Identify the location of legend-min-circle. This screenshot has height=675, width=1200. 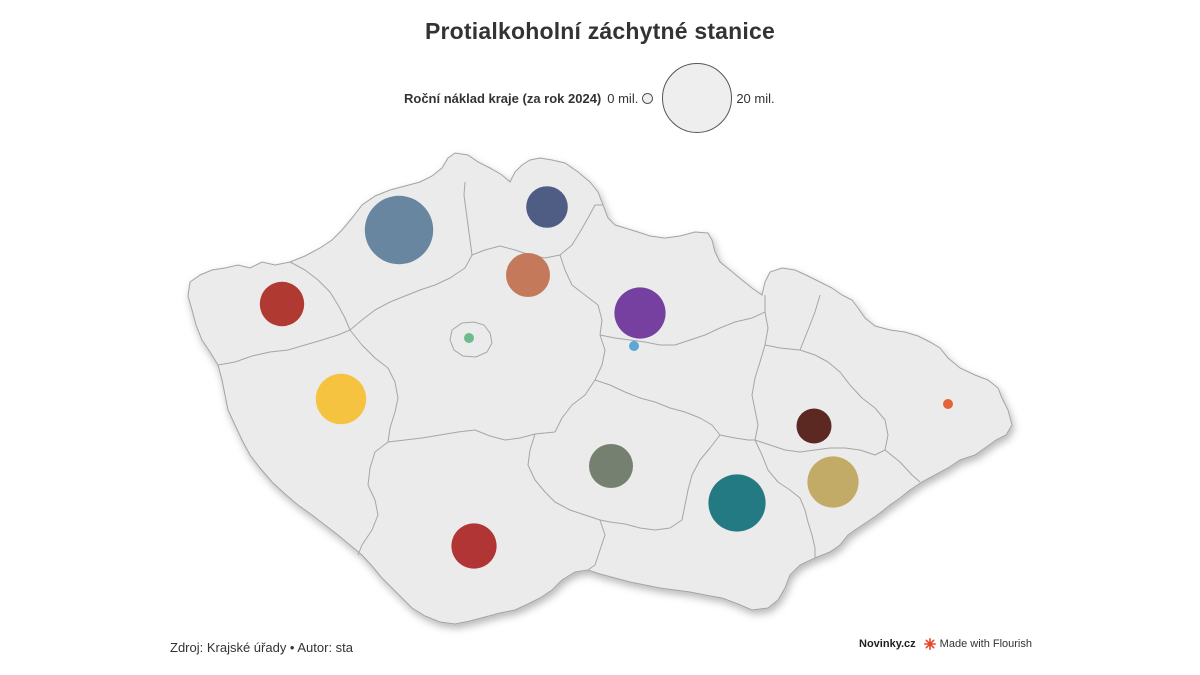
(648, 98).